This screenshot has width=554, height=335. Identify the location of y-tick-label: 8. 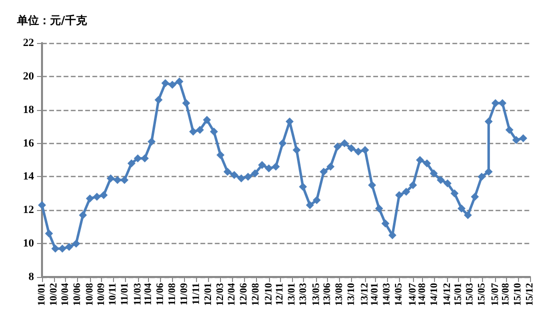
(31, 277).